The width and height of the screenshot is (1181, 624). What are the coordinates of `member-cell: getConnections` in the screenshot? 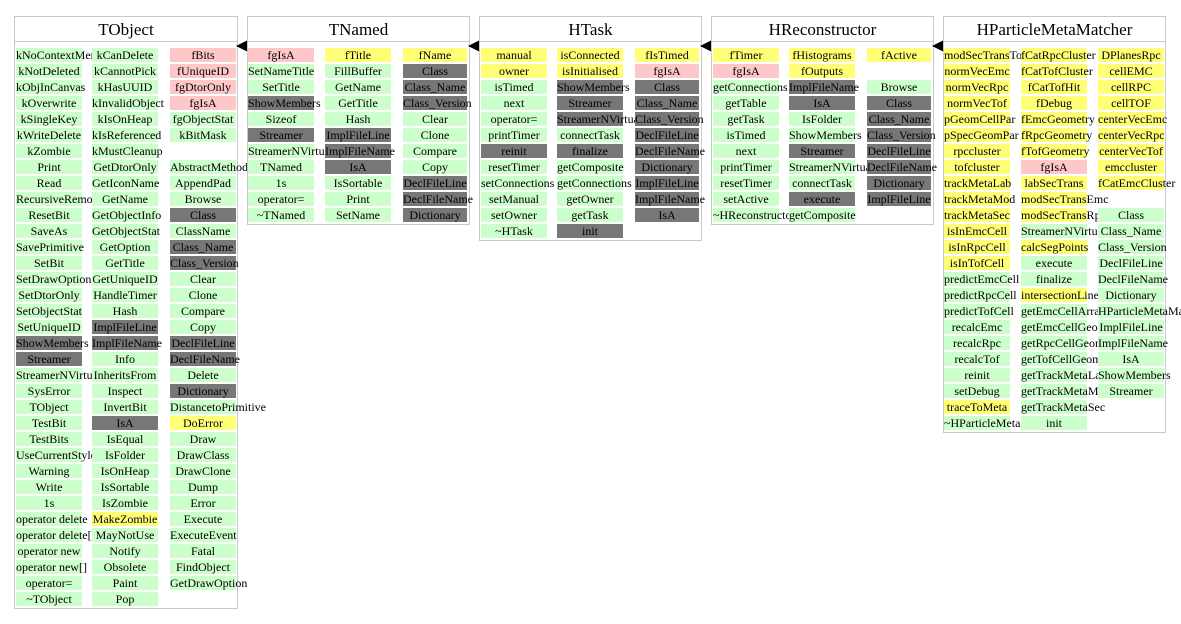 It's located at (750, 87).